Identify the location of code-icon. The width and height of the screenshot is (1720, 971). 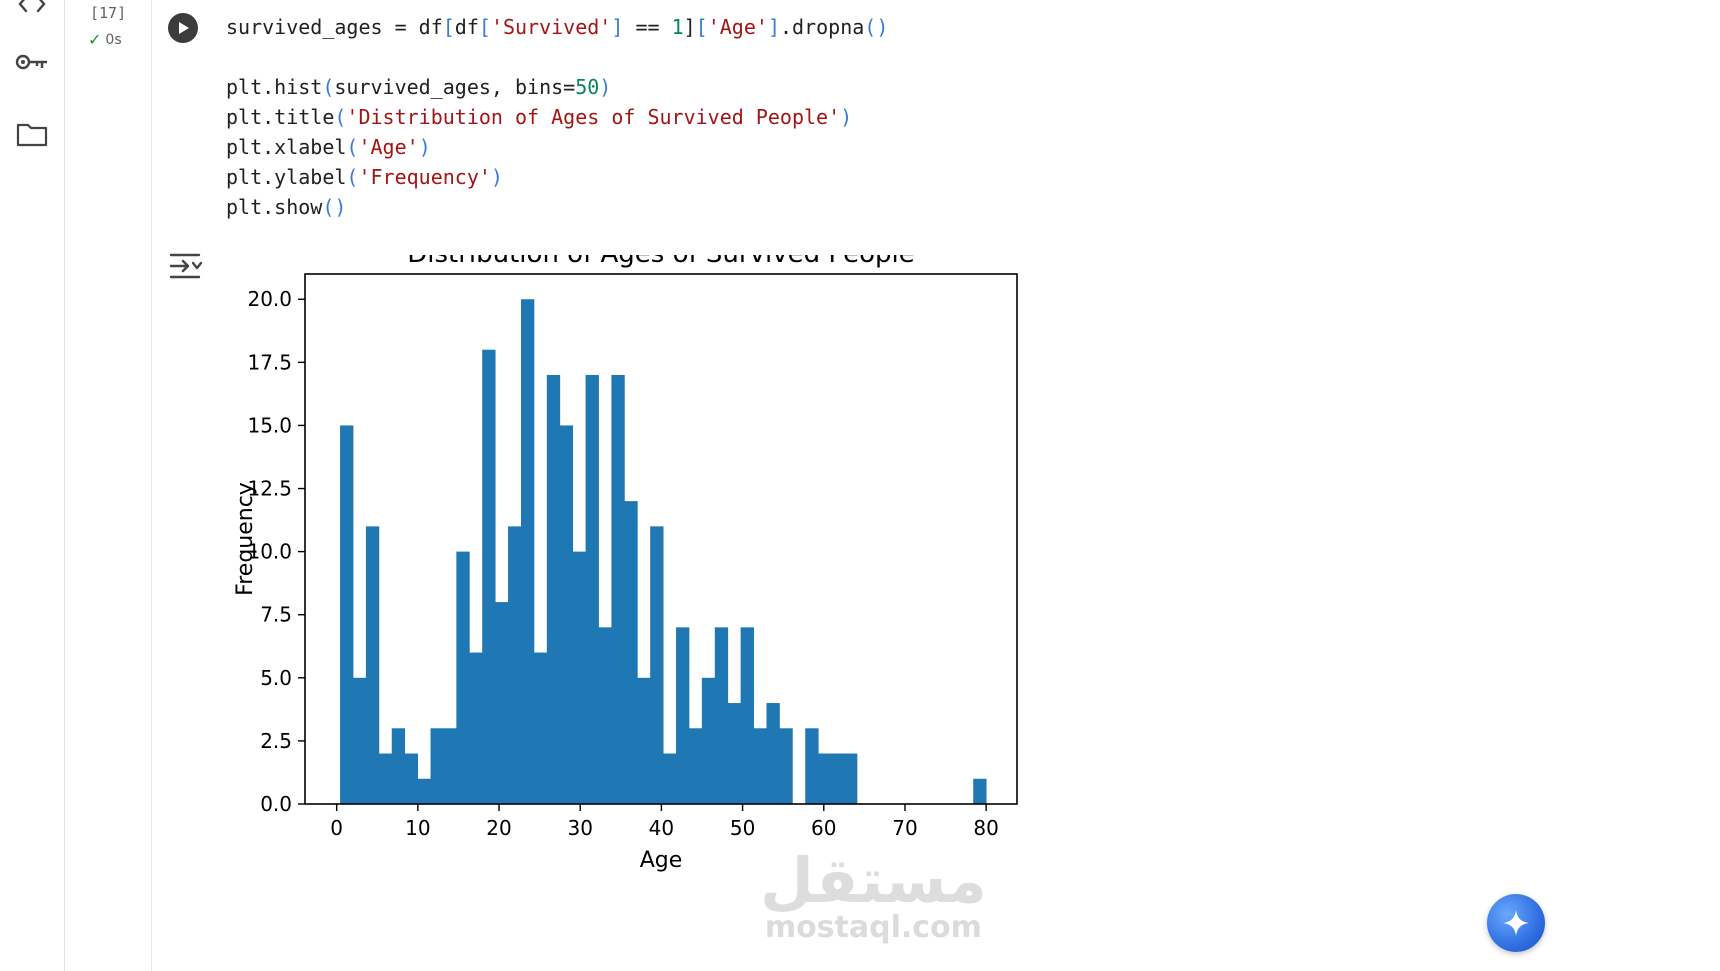
(32, 11).